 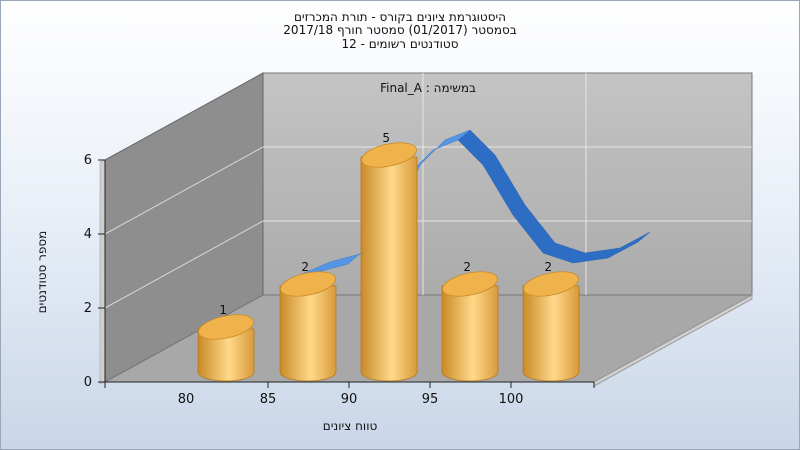 I want to click on x-tick-label: 90, so click(x=349, y=399).